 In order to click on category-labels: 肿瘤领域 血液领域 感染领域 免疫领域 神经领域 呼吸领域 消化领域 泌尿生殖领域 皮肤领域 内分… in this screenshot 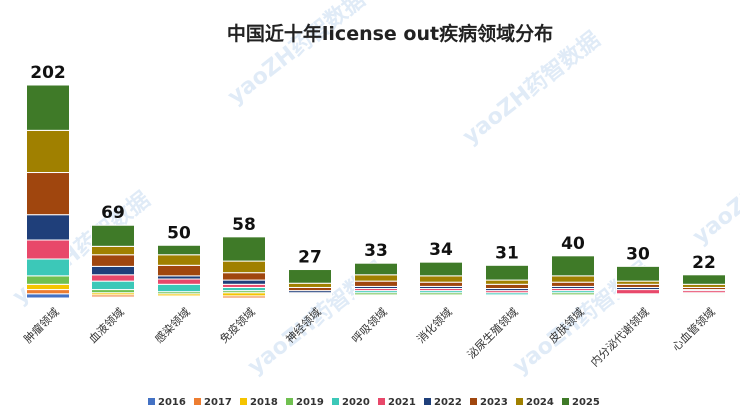, I will do `click(369, 337)`.